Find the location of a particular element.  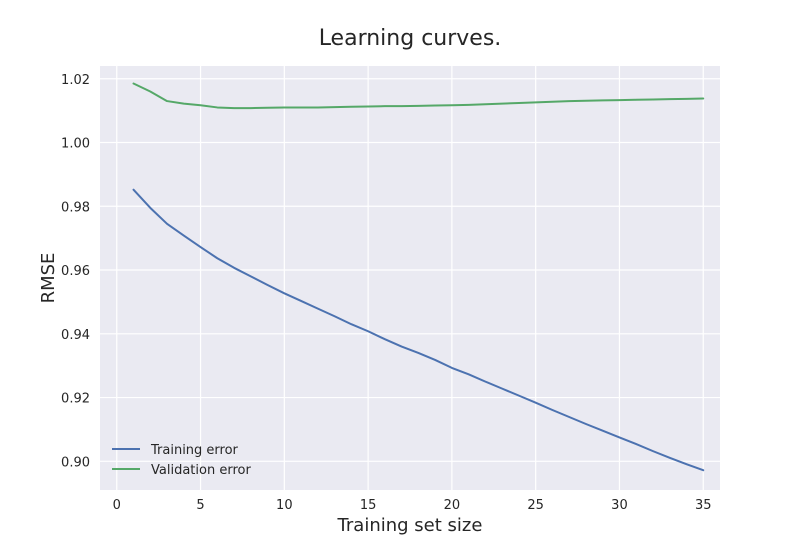

x-tick-label: 30 is located at coordinates (619, 505).